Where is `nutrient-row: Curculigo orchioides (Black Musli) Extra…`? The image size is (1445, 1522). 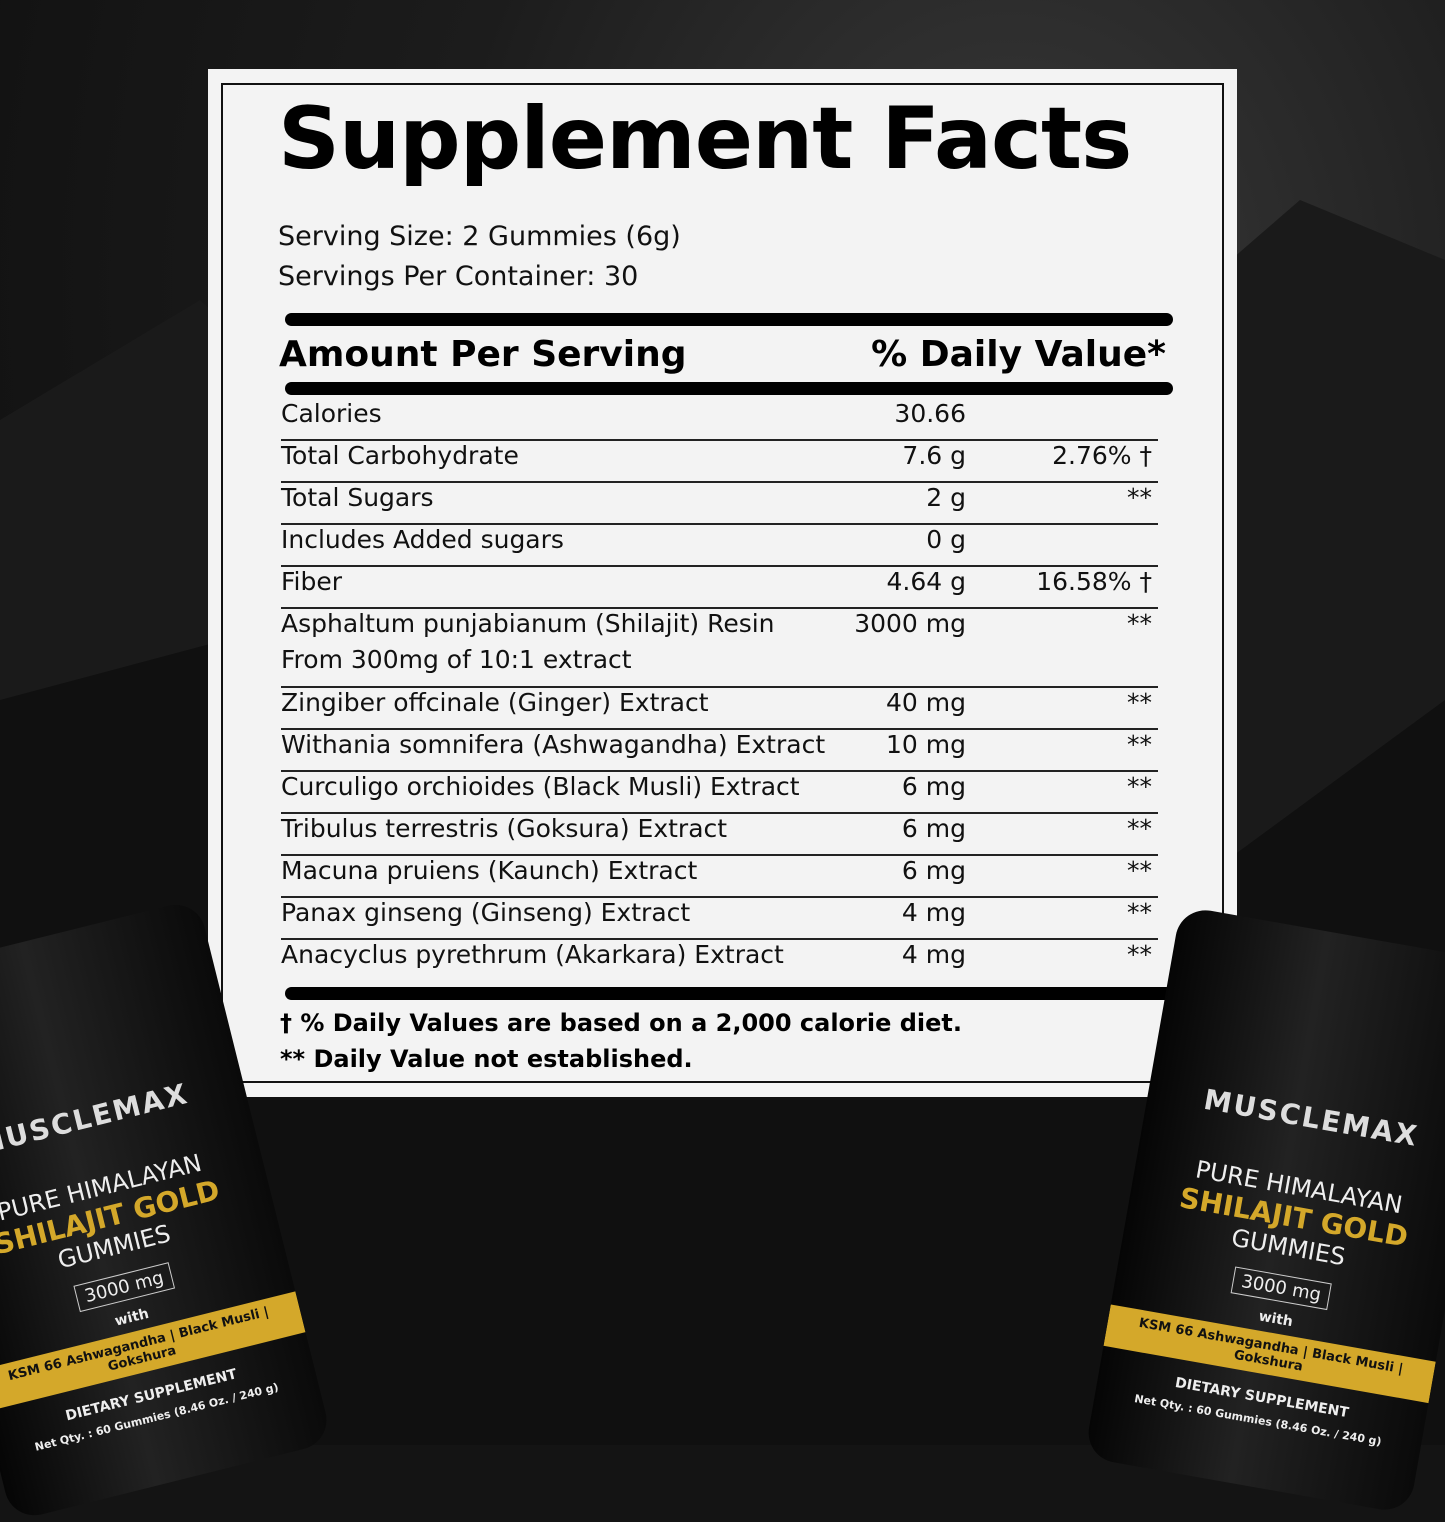
nutrient-row: Curculigo orchioides (Black Musli) Extra… is located at coordinates (719, 793).